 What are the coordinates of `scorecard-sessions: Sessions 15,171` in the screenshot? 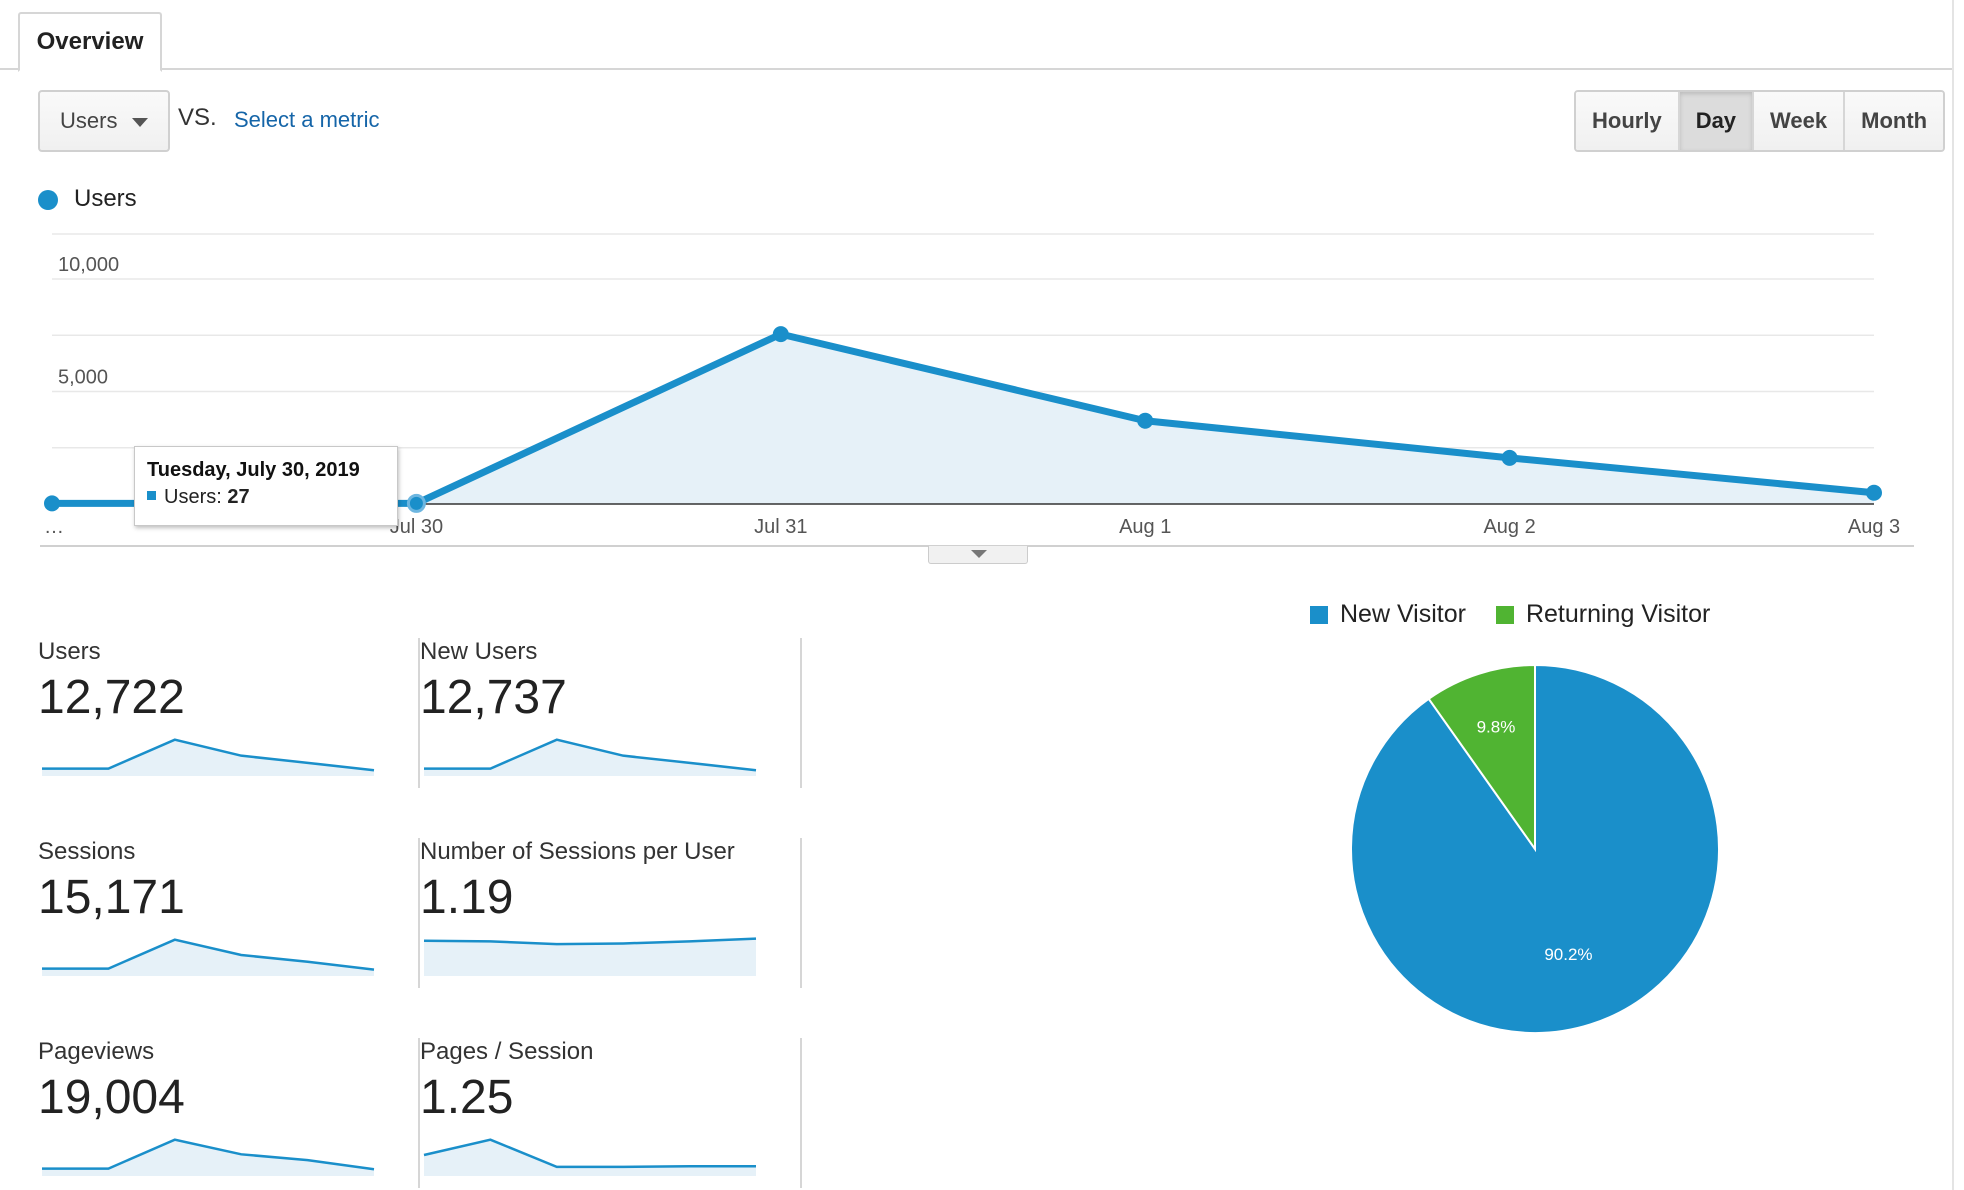 It's located at (229, 913).